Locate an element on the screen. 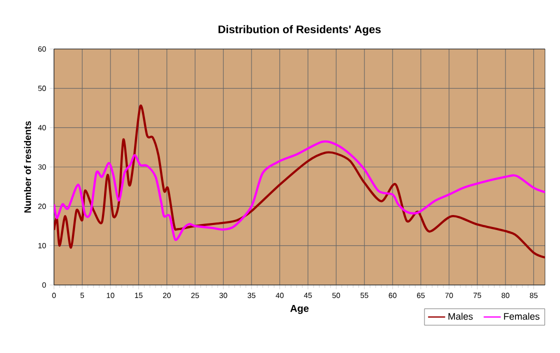 This screenshot has width=560, height=353. legend-label: Females is located at coordinates (522, 316).